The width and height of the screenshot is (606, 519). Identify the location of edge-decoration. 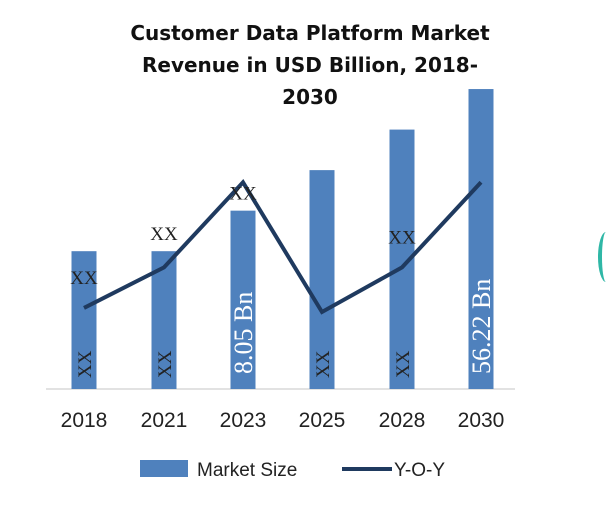
(602, 257).